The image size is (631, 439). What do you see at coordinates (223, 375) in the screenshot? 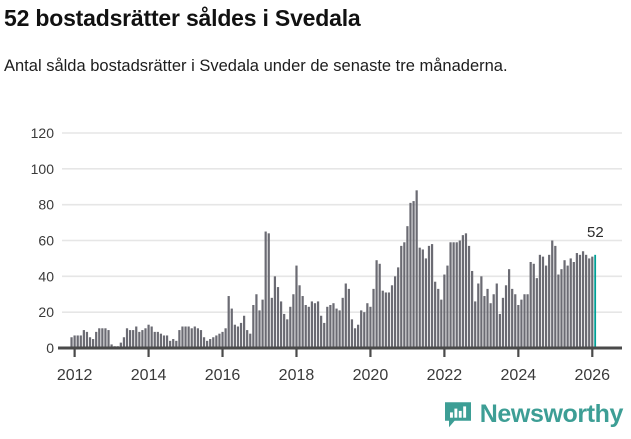
I see `x-axis-tick-label: 2016` at bounding box center [223, 375].